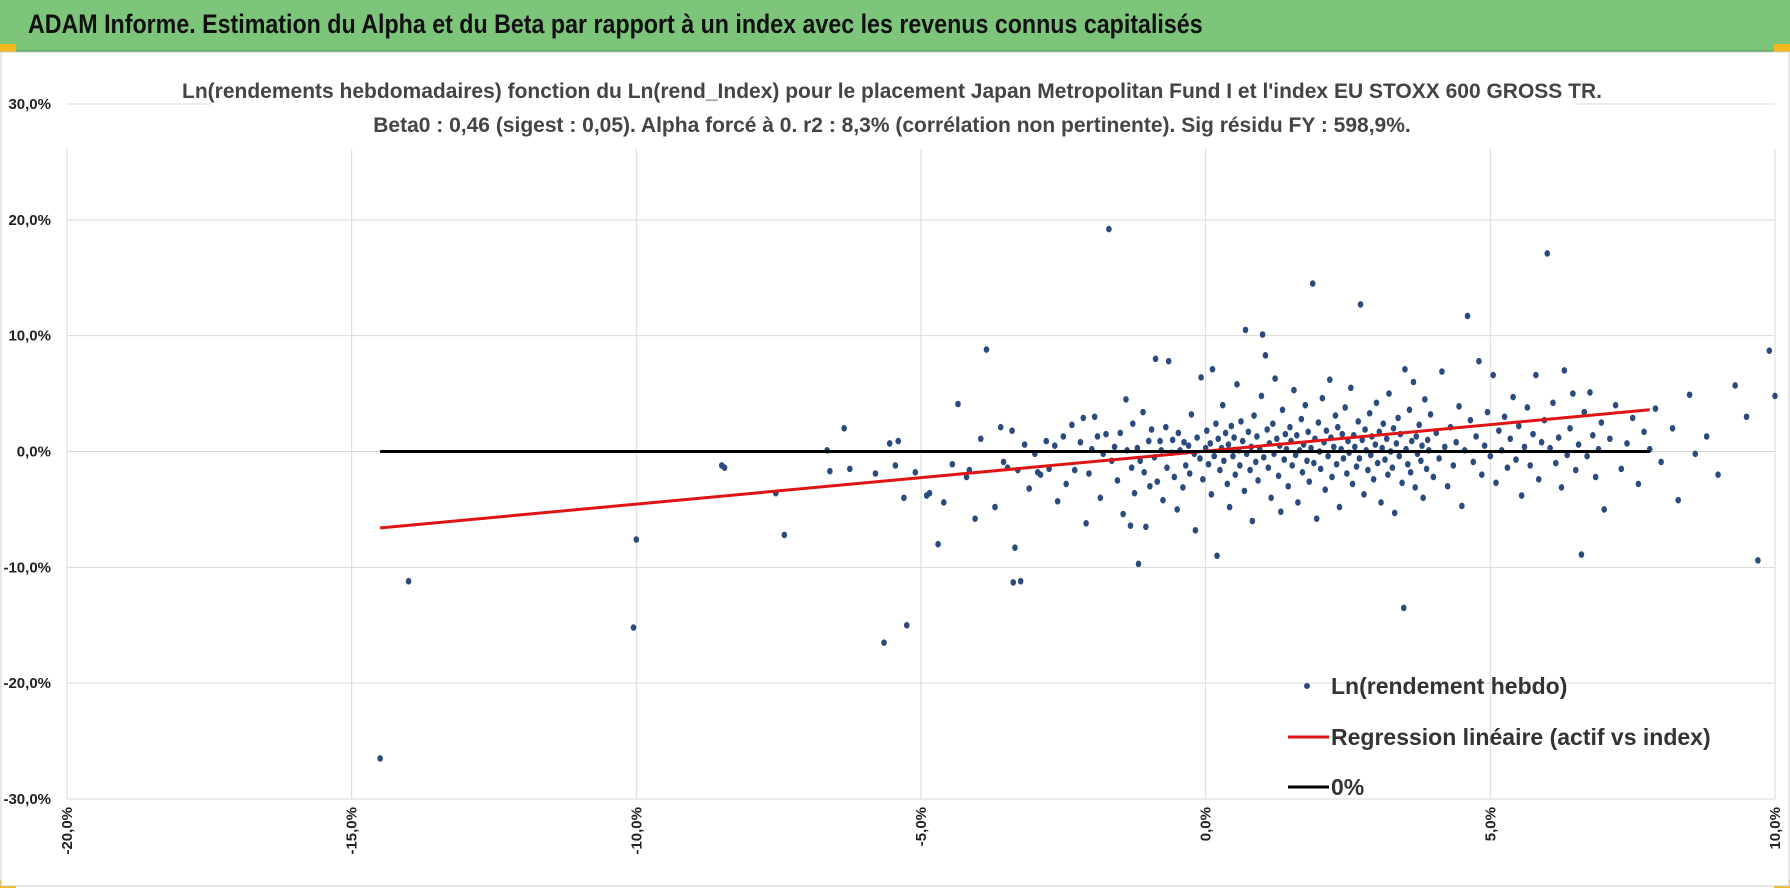 Image resolution: width=1790 pixels, height=888 pixels. What do you see at coordinates (27, 799) in the screenshot?
I see `y-tick-label: -30,0%` at bounding box center [27, 799].